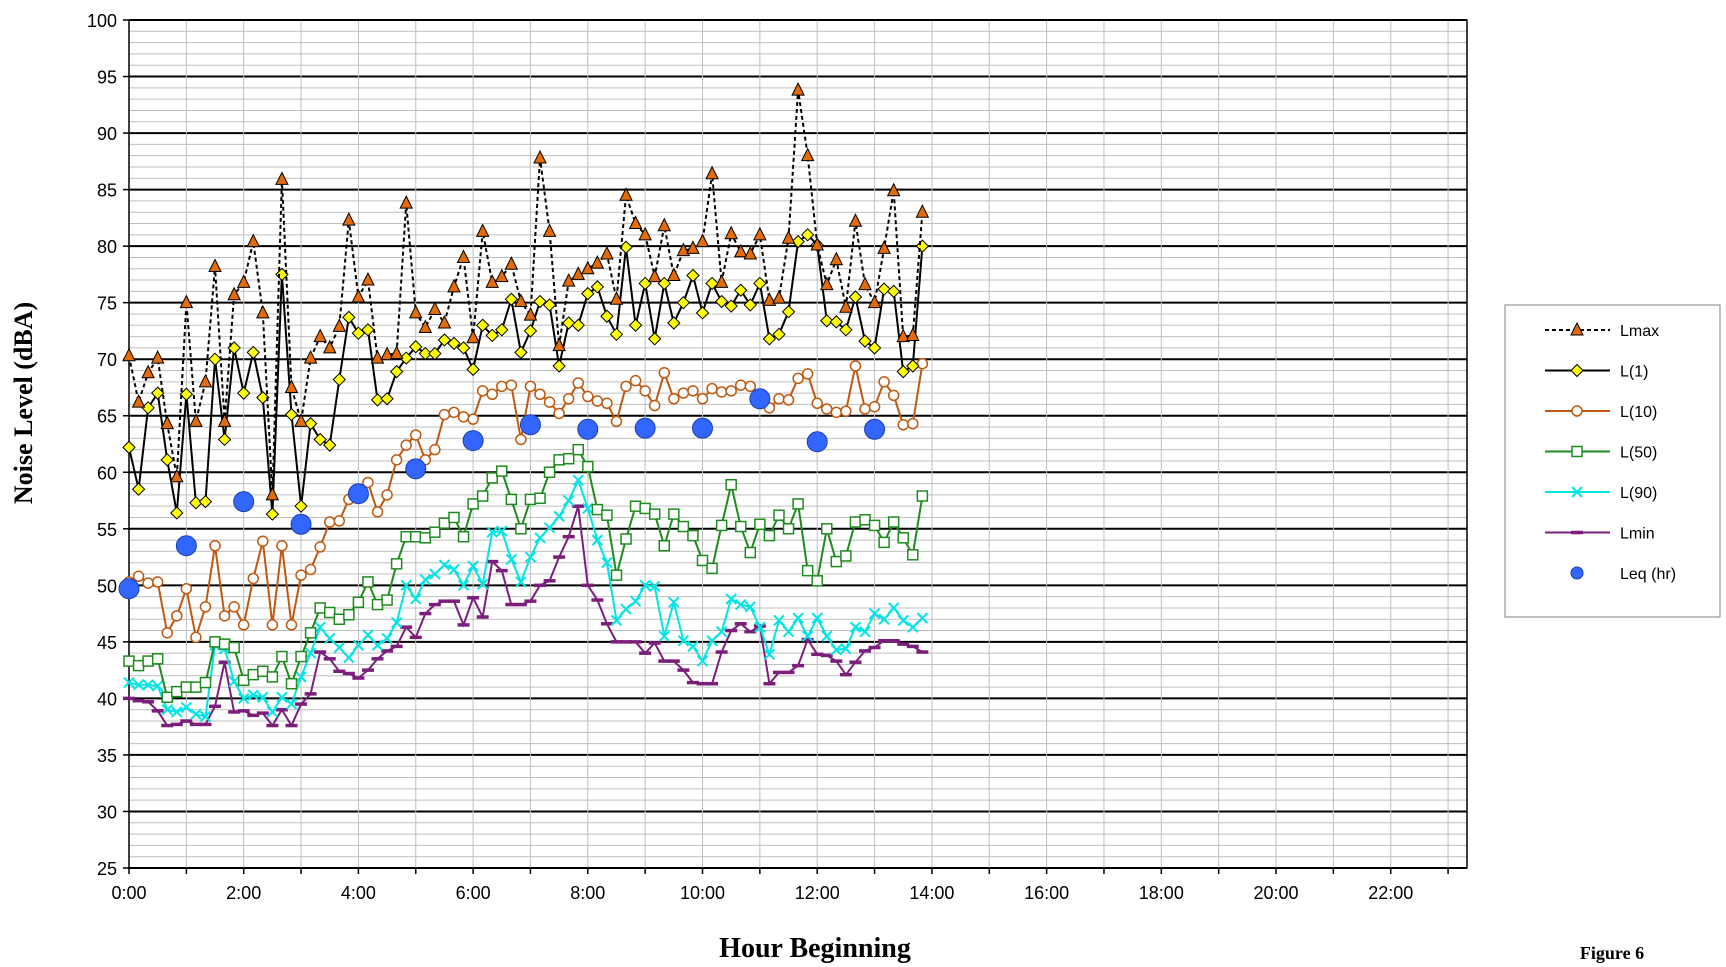 The height and width of the screenshot is (967, 1726). Describe the element at coordinates (107, 699) in the screenshot. I see `y-tick-label: 40` at that location.